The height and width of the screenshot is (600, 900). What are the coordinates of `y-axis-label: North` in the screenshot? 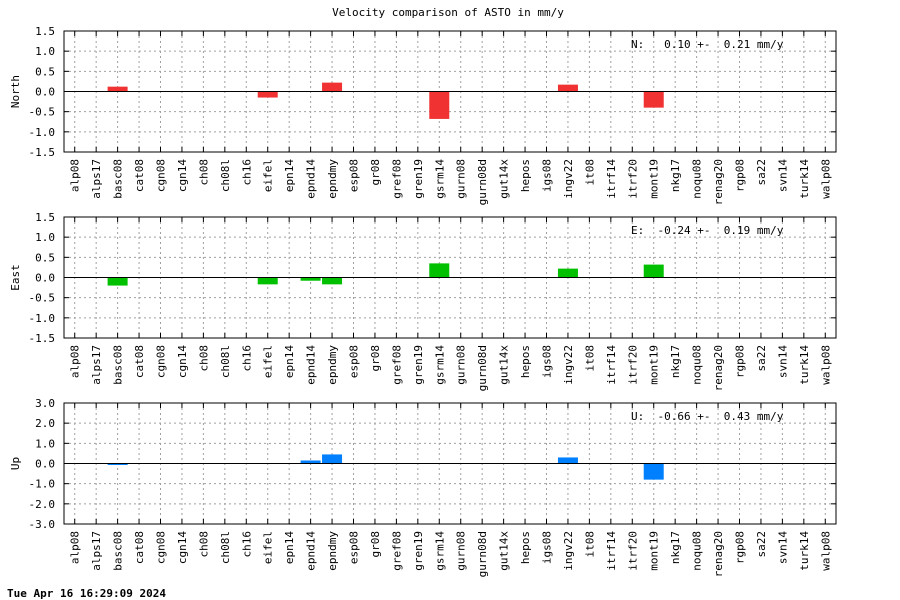 It's located at (15, 91).